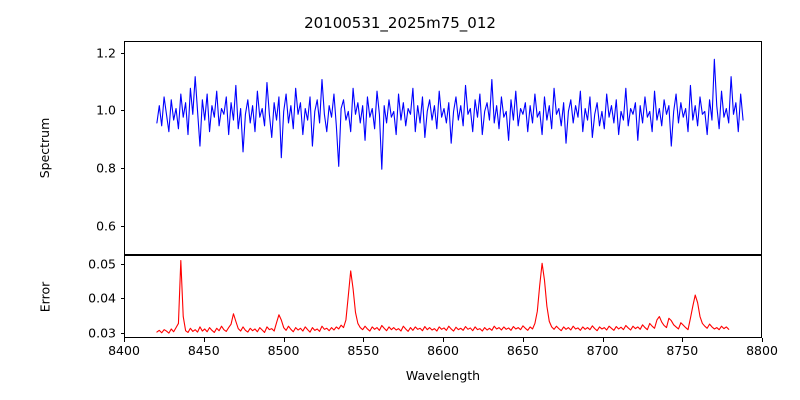  Describe the element at coordinates (602, 350) in the screenshot. I see `x-tick-label: 8700` at that location.